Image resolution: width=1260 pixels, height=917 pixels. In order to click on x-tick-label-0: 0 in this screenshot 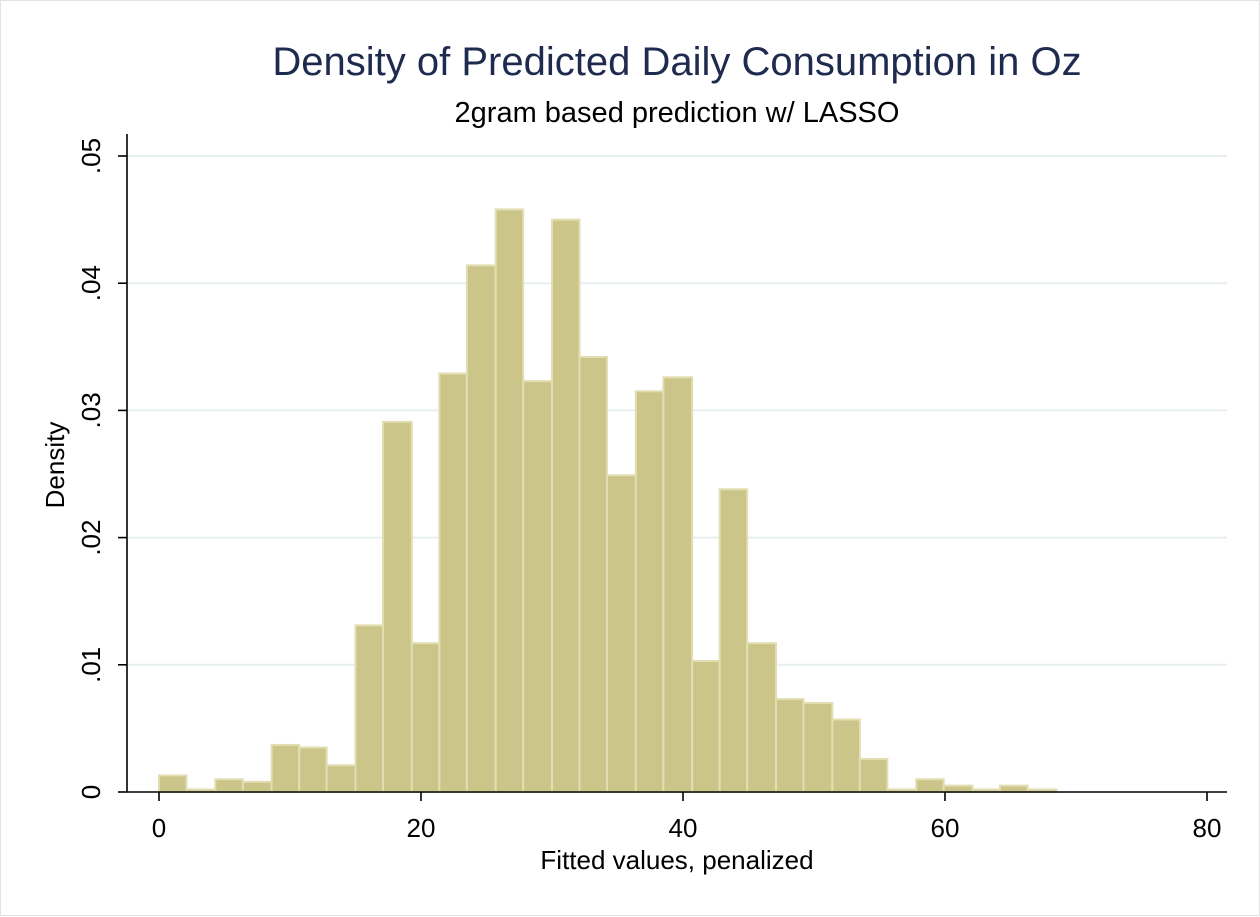, I will do `click(159, 828)`.